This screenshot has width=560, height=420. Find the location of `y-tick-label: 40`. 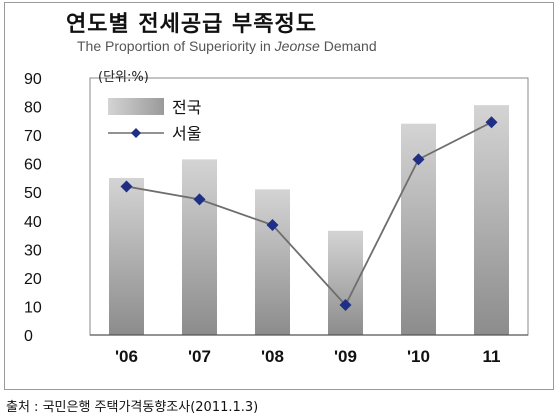

y-tick-label: 40 is located at coordinates (33, 222).